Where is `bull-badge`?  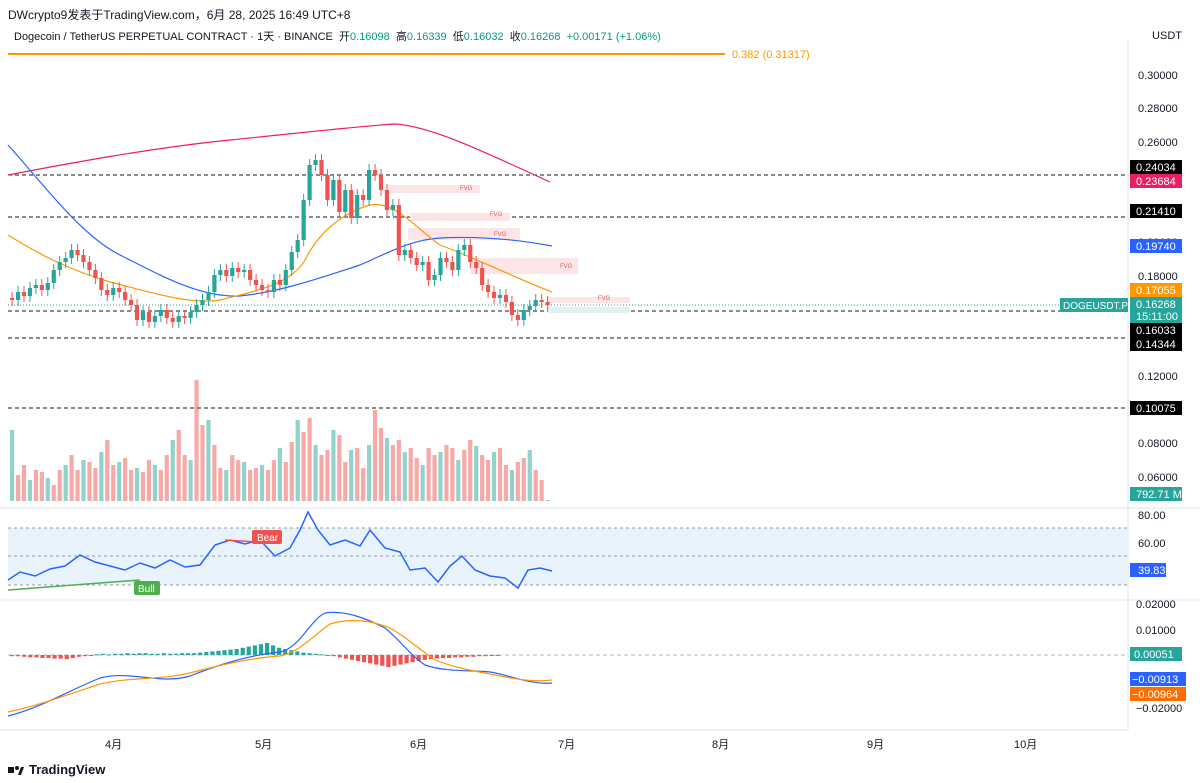 bull-badge is located at coordinates (147, 588).